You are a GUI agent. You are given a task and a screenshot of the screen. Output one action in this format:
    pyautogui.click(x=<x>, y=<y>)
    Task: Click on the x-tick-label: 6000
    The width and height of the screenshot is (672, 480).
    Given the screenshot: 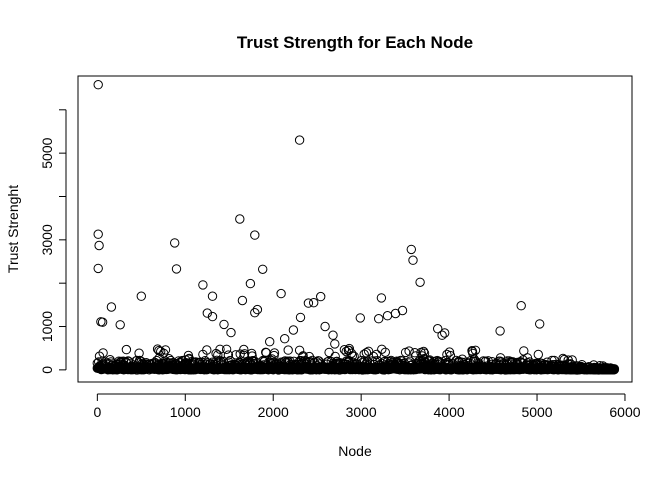 What is the action you would take?
    pyautogui.click(x=624, y=412)
    